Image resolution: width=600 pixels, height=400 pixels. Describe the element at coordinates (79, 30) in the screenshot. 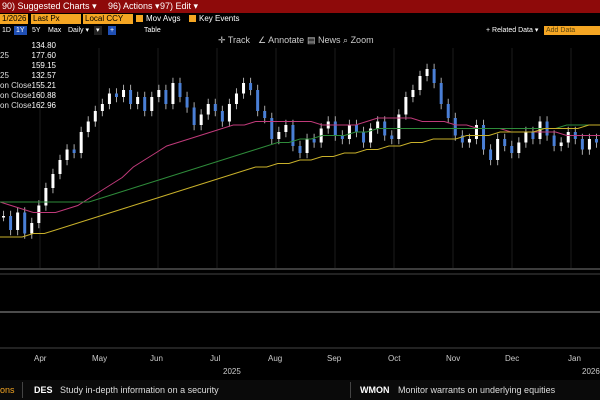

I see `frequency-select: Daily ▾` at that location.